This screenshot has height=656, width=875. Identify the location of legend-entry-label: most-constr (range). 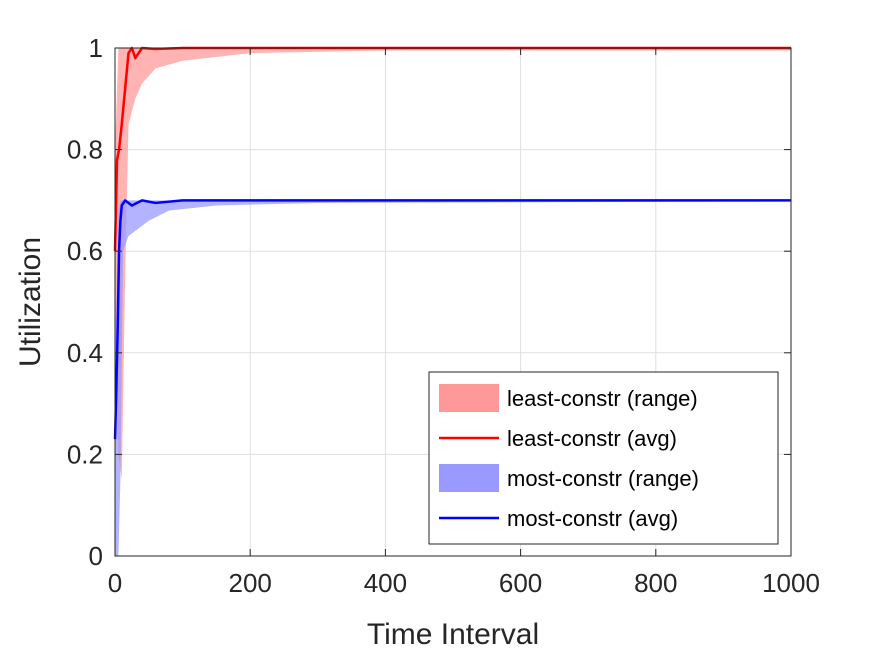
(603, 478).